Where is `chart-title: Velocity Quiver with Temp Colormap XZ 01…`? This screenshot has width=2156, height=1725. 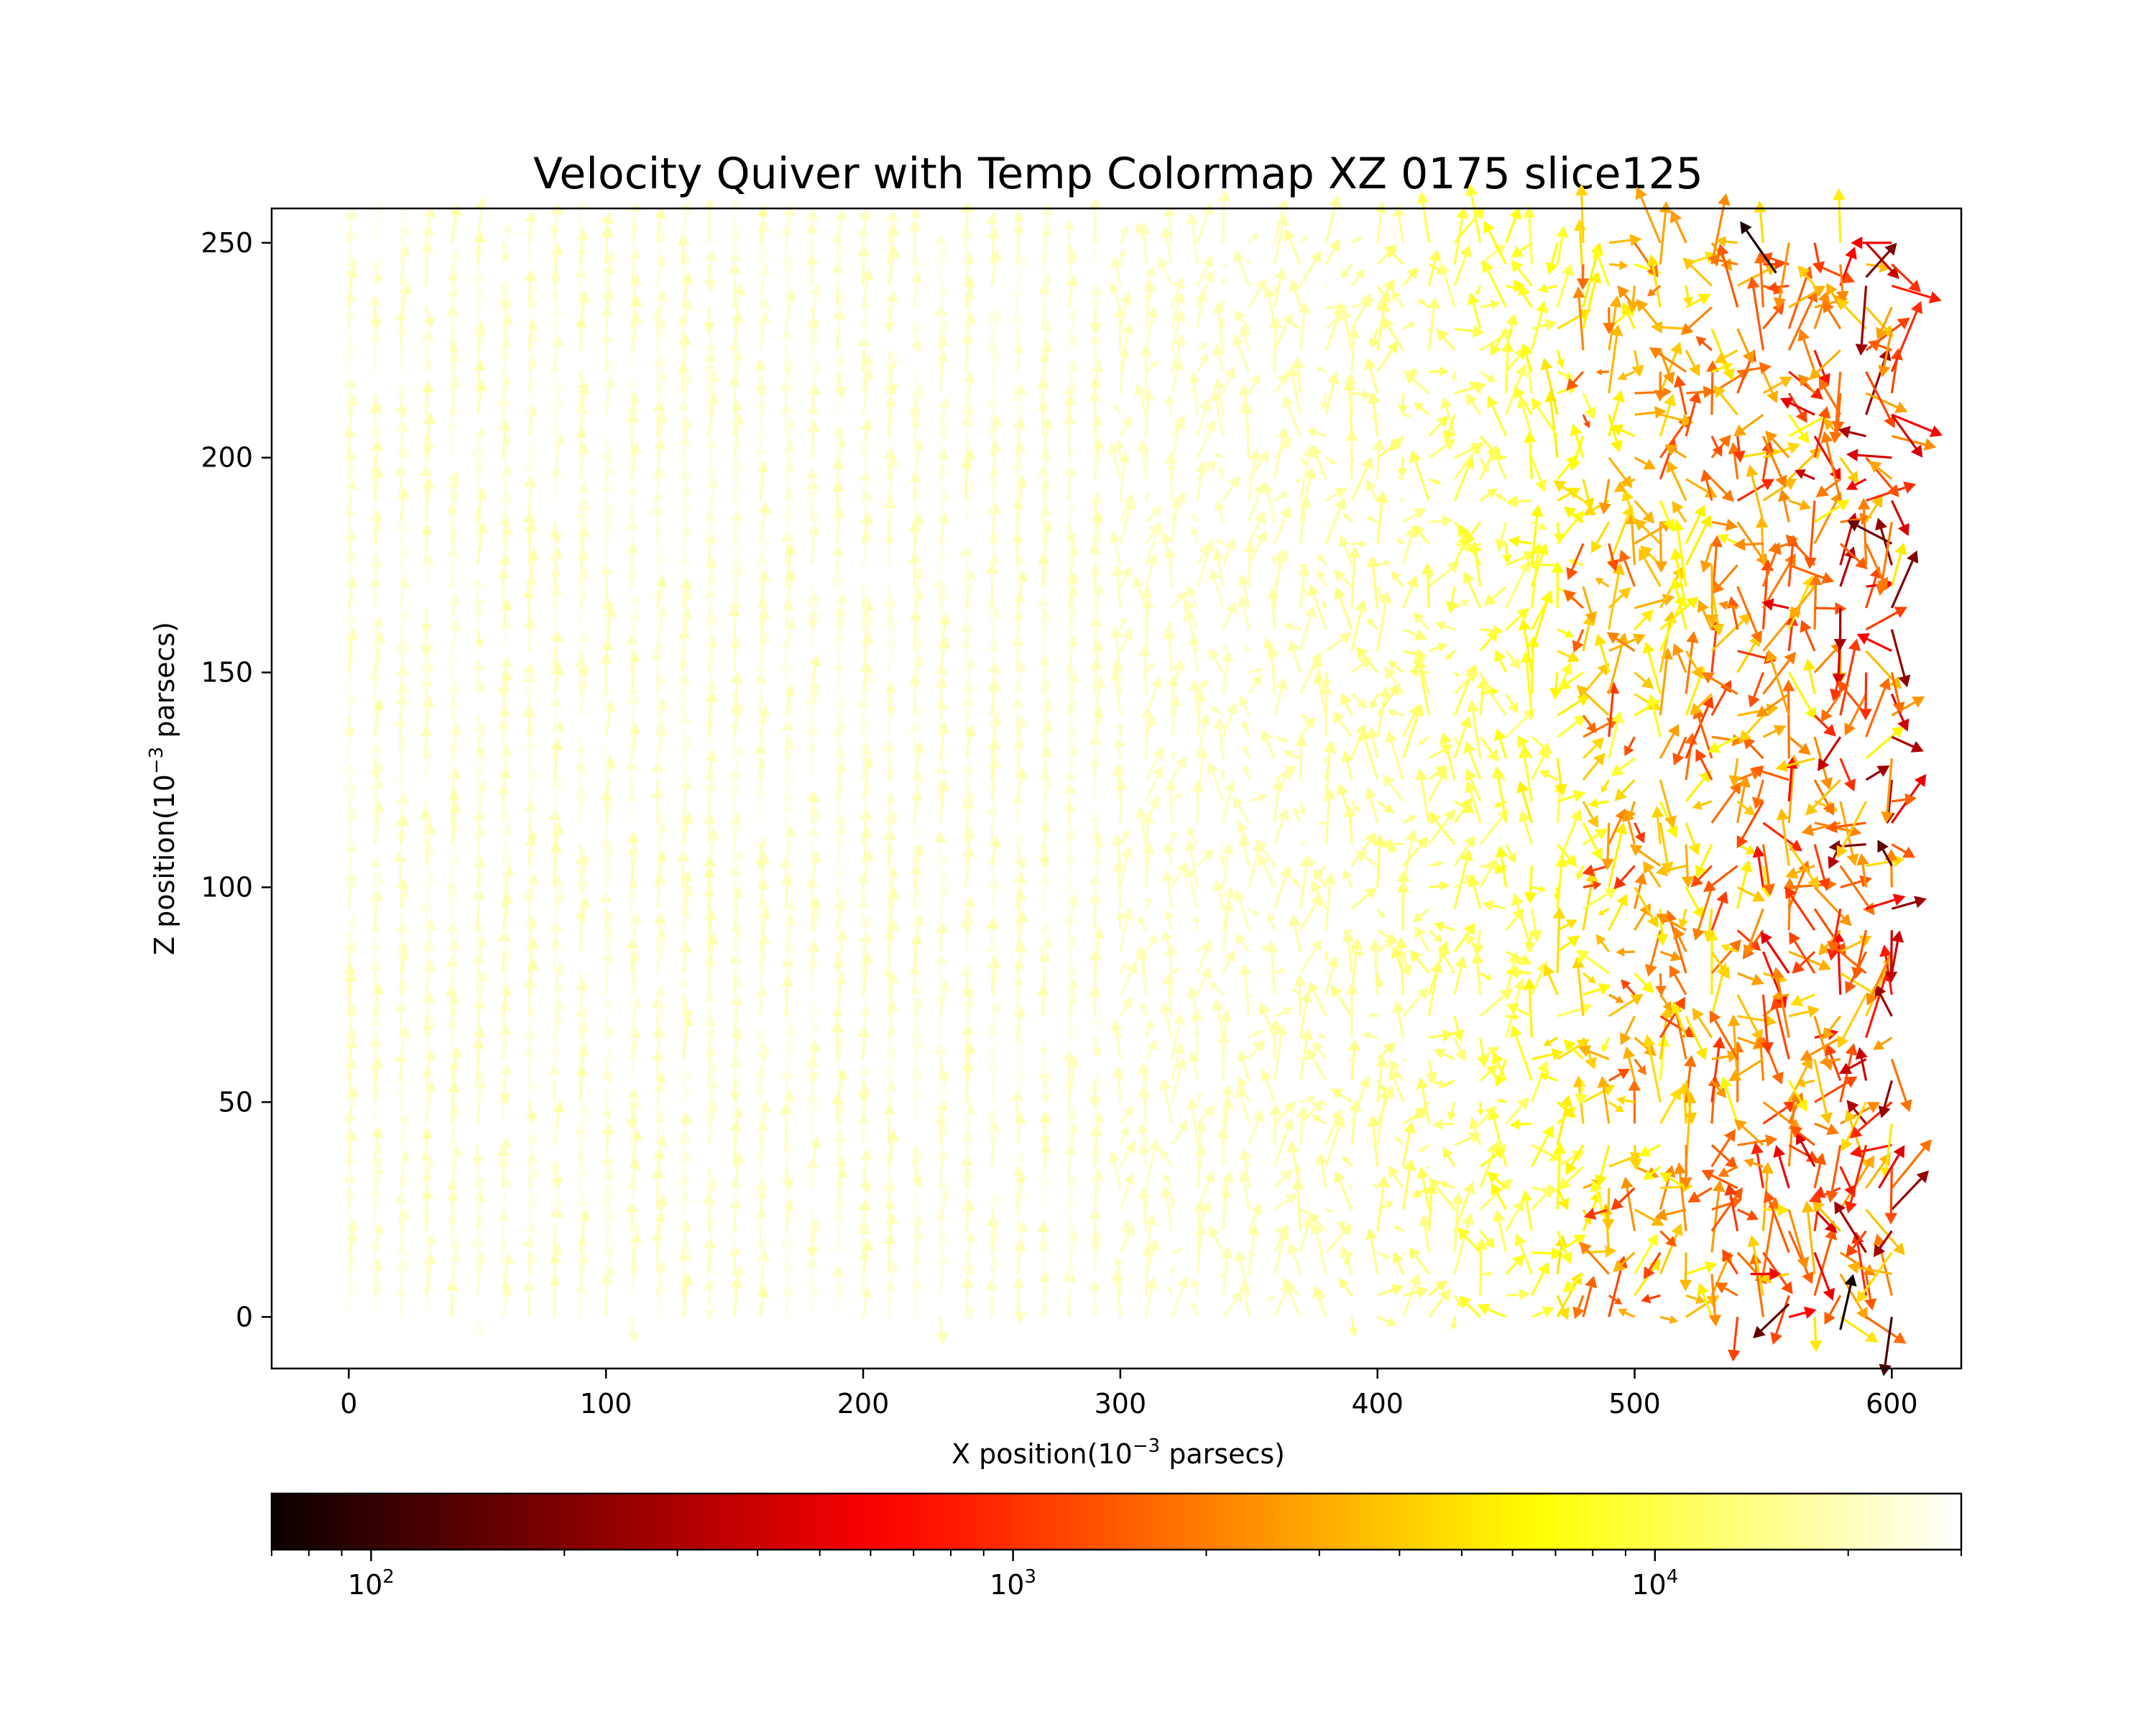
chart-title: Velocity Quiver with Temp Colormap XZ 01… is located at coordinates (1118, 174).